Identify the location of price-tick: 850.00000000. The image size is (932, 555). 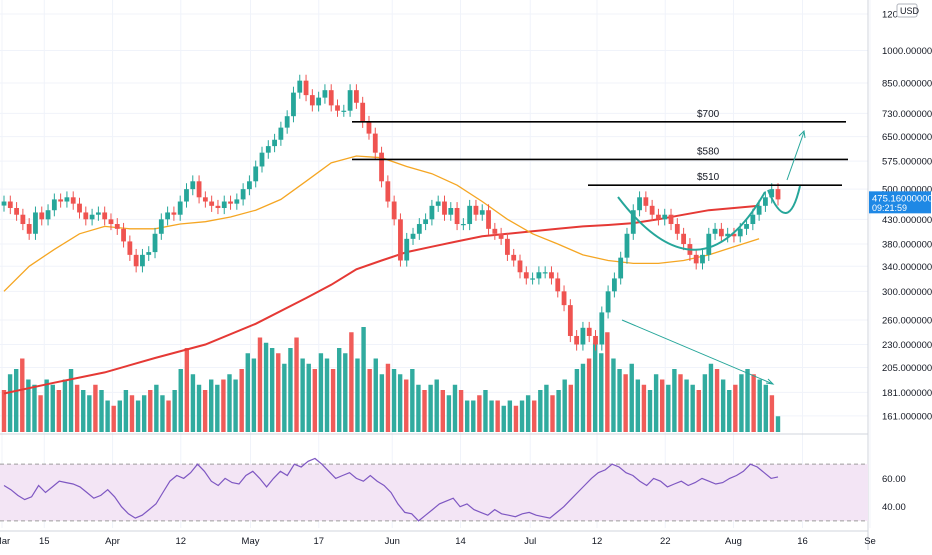
(907, 83).